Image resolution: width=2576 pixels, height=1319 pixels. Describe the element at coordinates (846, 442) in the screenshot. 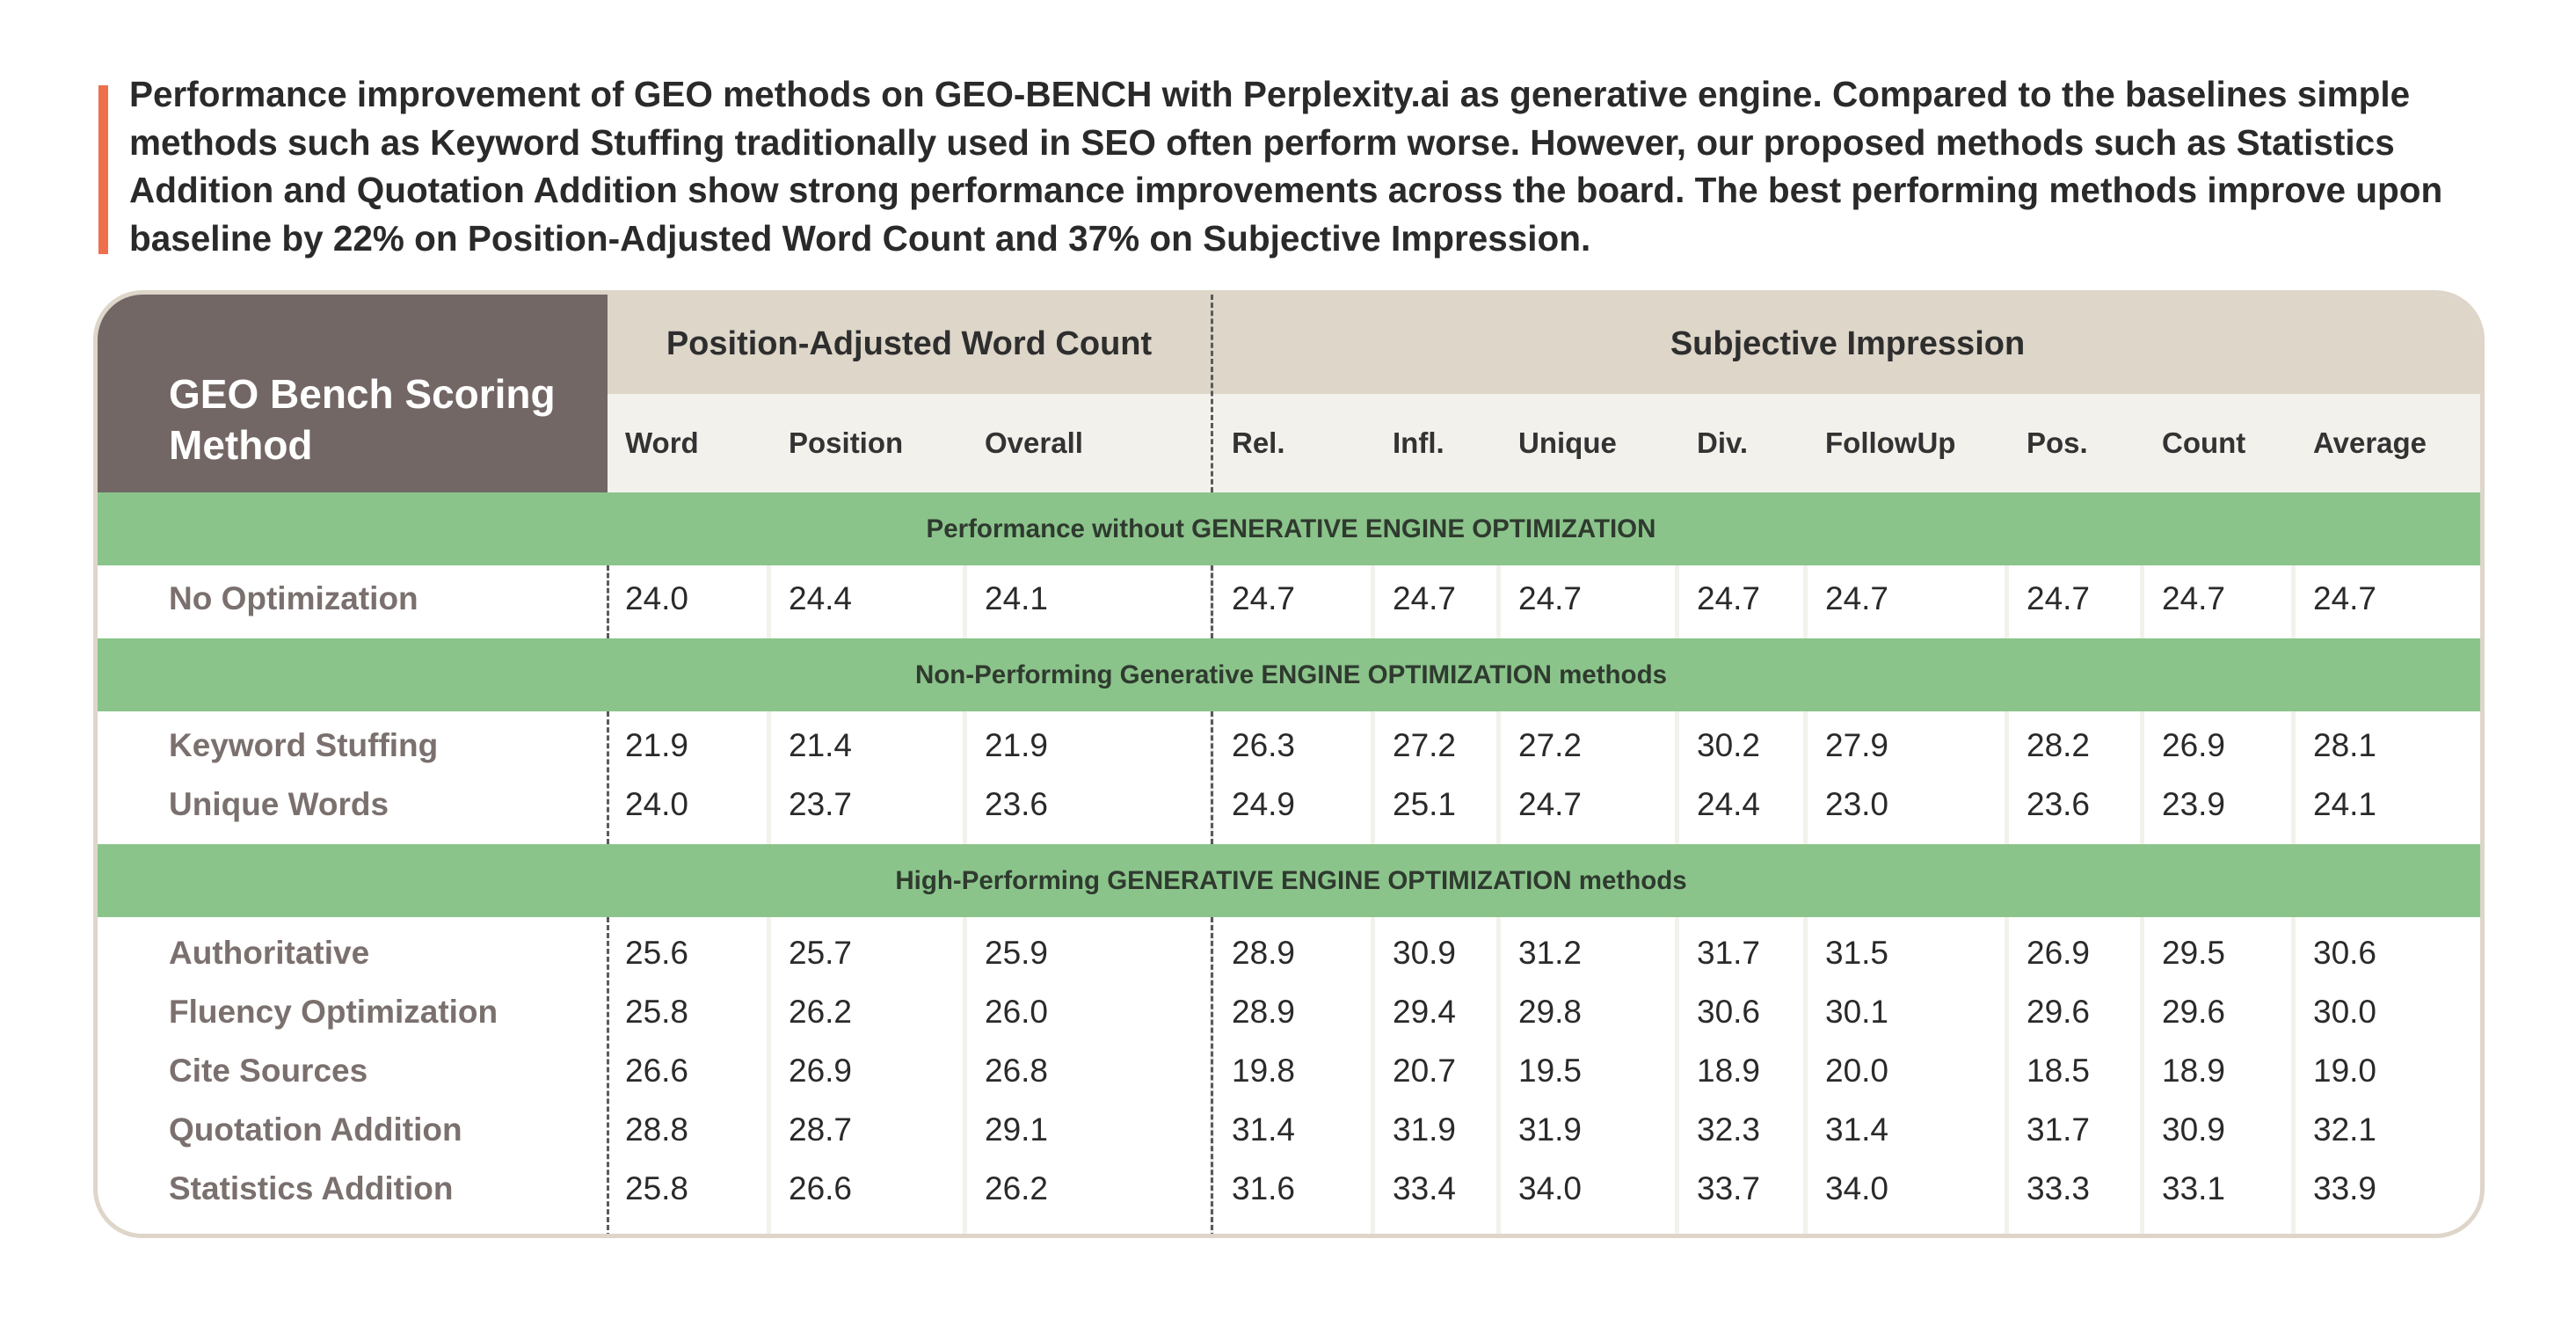

I see `column-header-position: Position` at that location.